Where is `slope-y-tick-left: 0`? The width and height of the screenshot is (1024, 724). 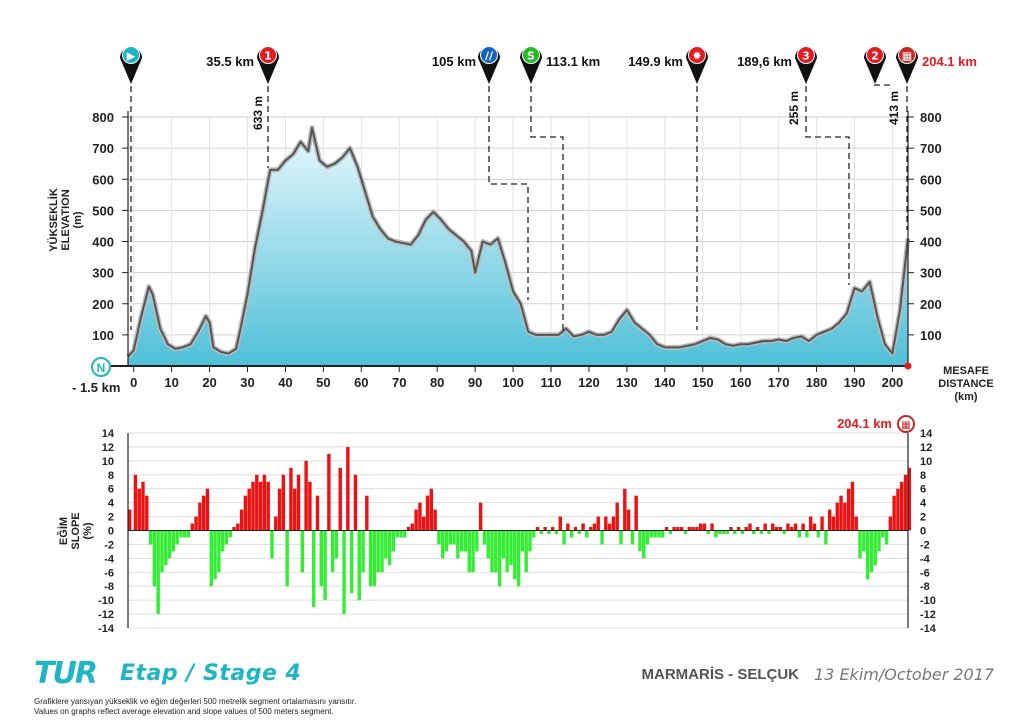 slope-y-tick-left: 0 is located at coordinates (111, 532).